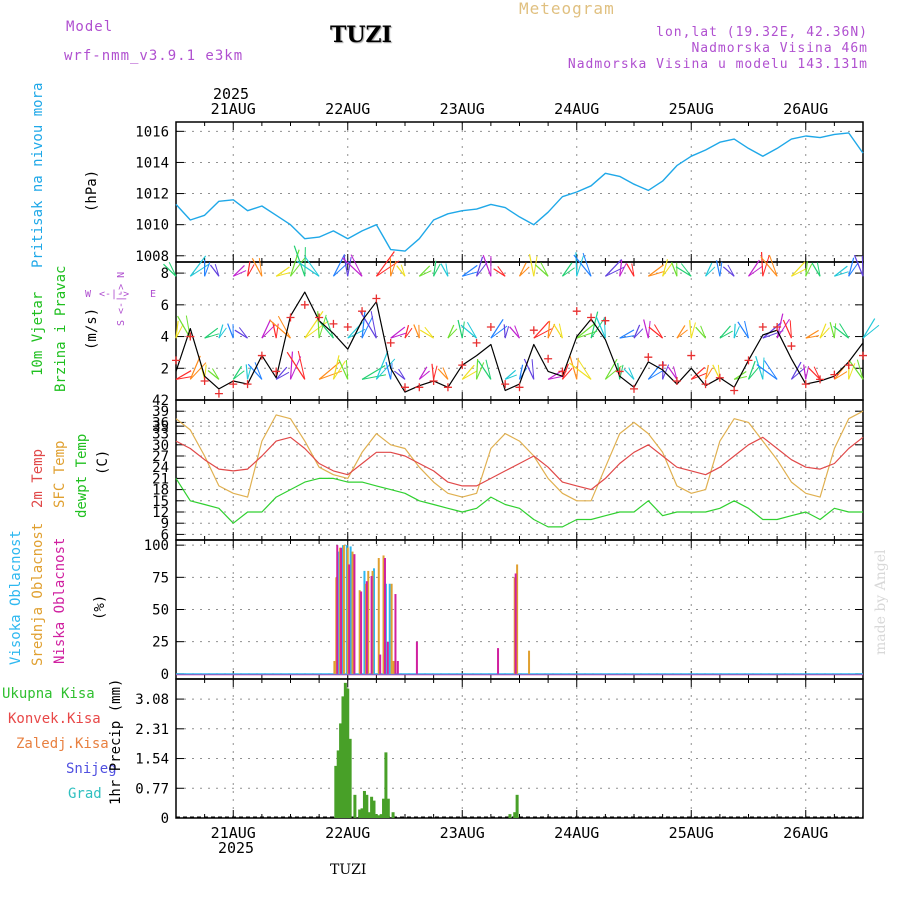 Image resolution: width=900 pixels, height=900 pixels. What do you see at coordinates (576, 109) in the screenshot?
I see `date-label-top: 24AUG` at bounding box center [576, 109].